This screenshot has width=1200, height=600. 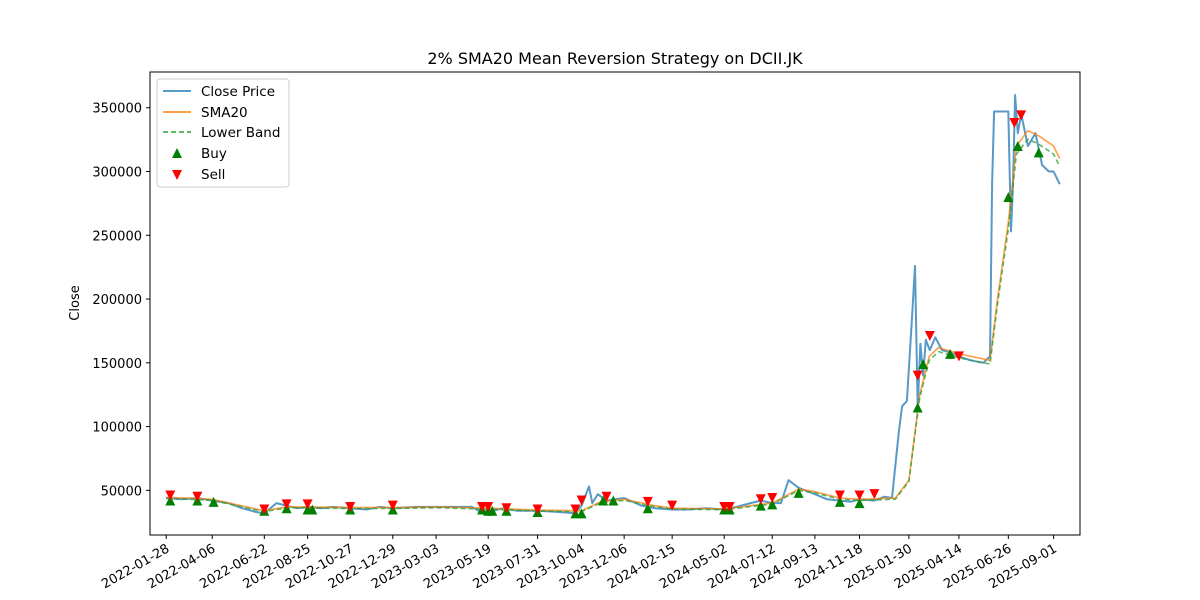 What do you see at coordinates (224, 113) in the screenshot?
I see `legend-label-sma: SMA20` at bounding box center [224, 113].